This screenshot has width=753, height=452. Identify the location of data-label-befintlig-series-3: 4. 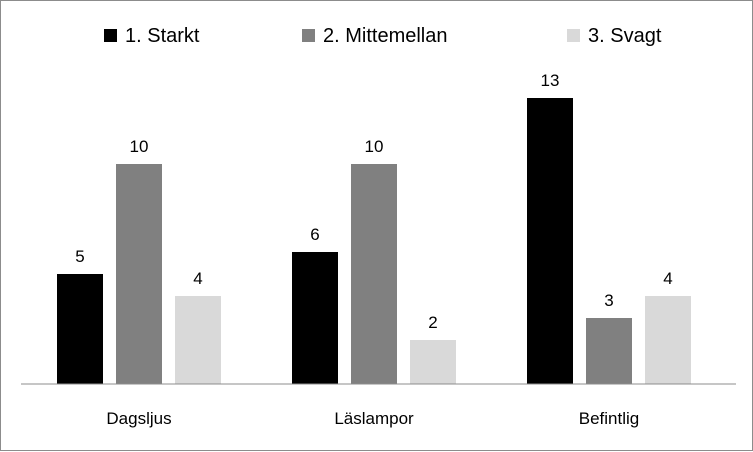
(667, 278).